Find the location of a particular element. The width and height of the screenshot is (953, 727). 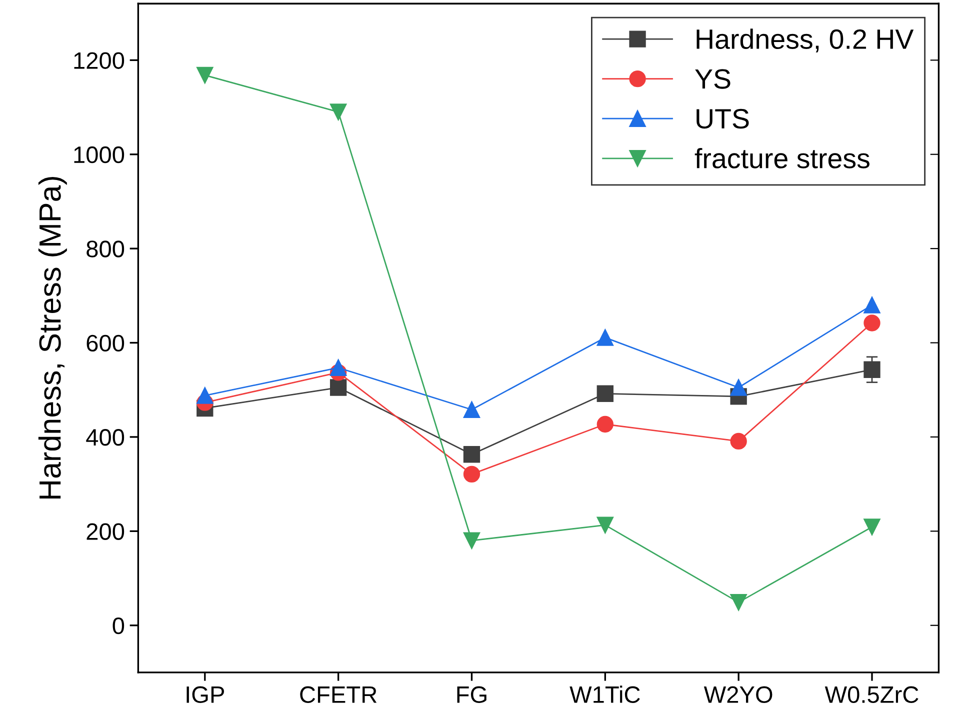

y-tick-label: 200 is located at coordinates (105, 531).